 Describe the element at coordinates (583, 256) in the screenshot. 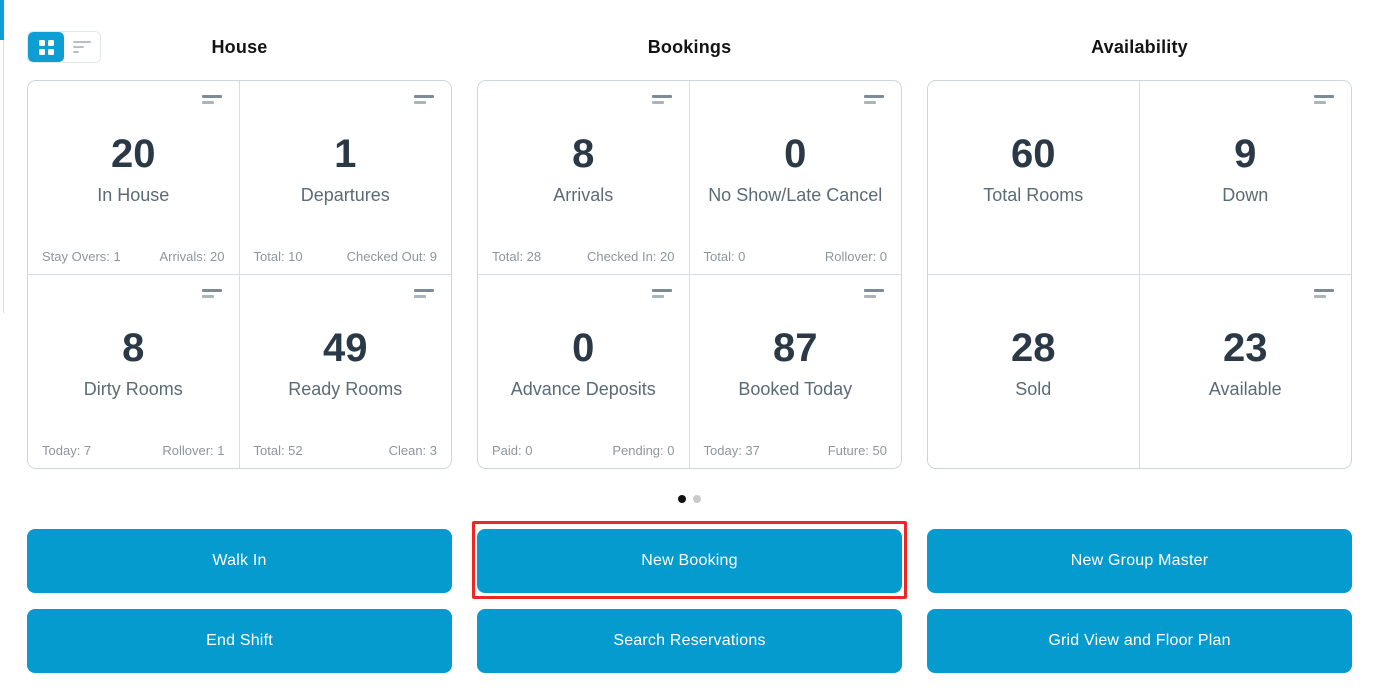

I see `stat-footer: Total: 28 Checked In: 20` at that location.